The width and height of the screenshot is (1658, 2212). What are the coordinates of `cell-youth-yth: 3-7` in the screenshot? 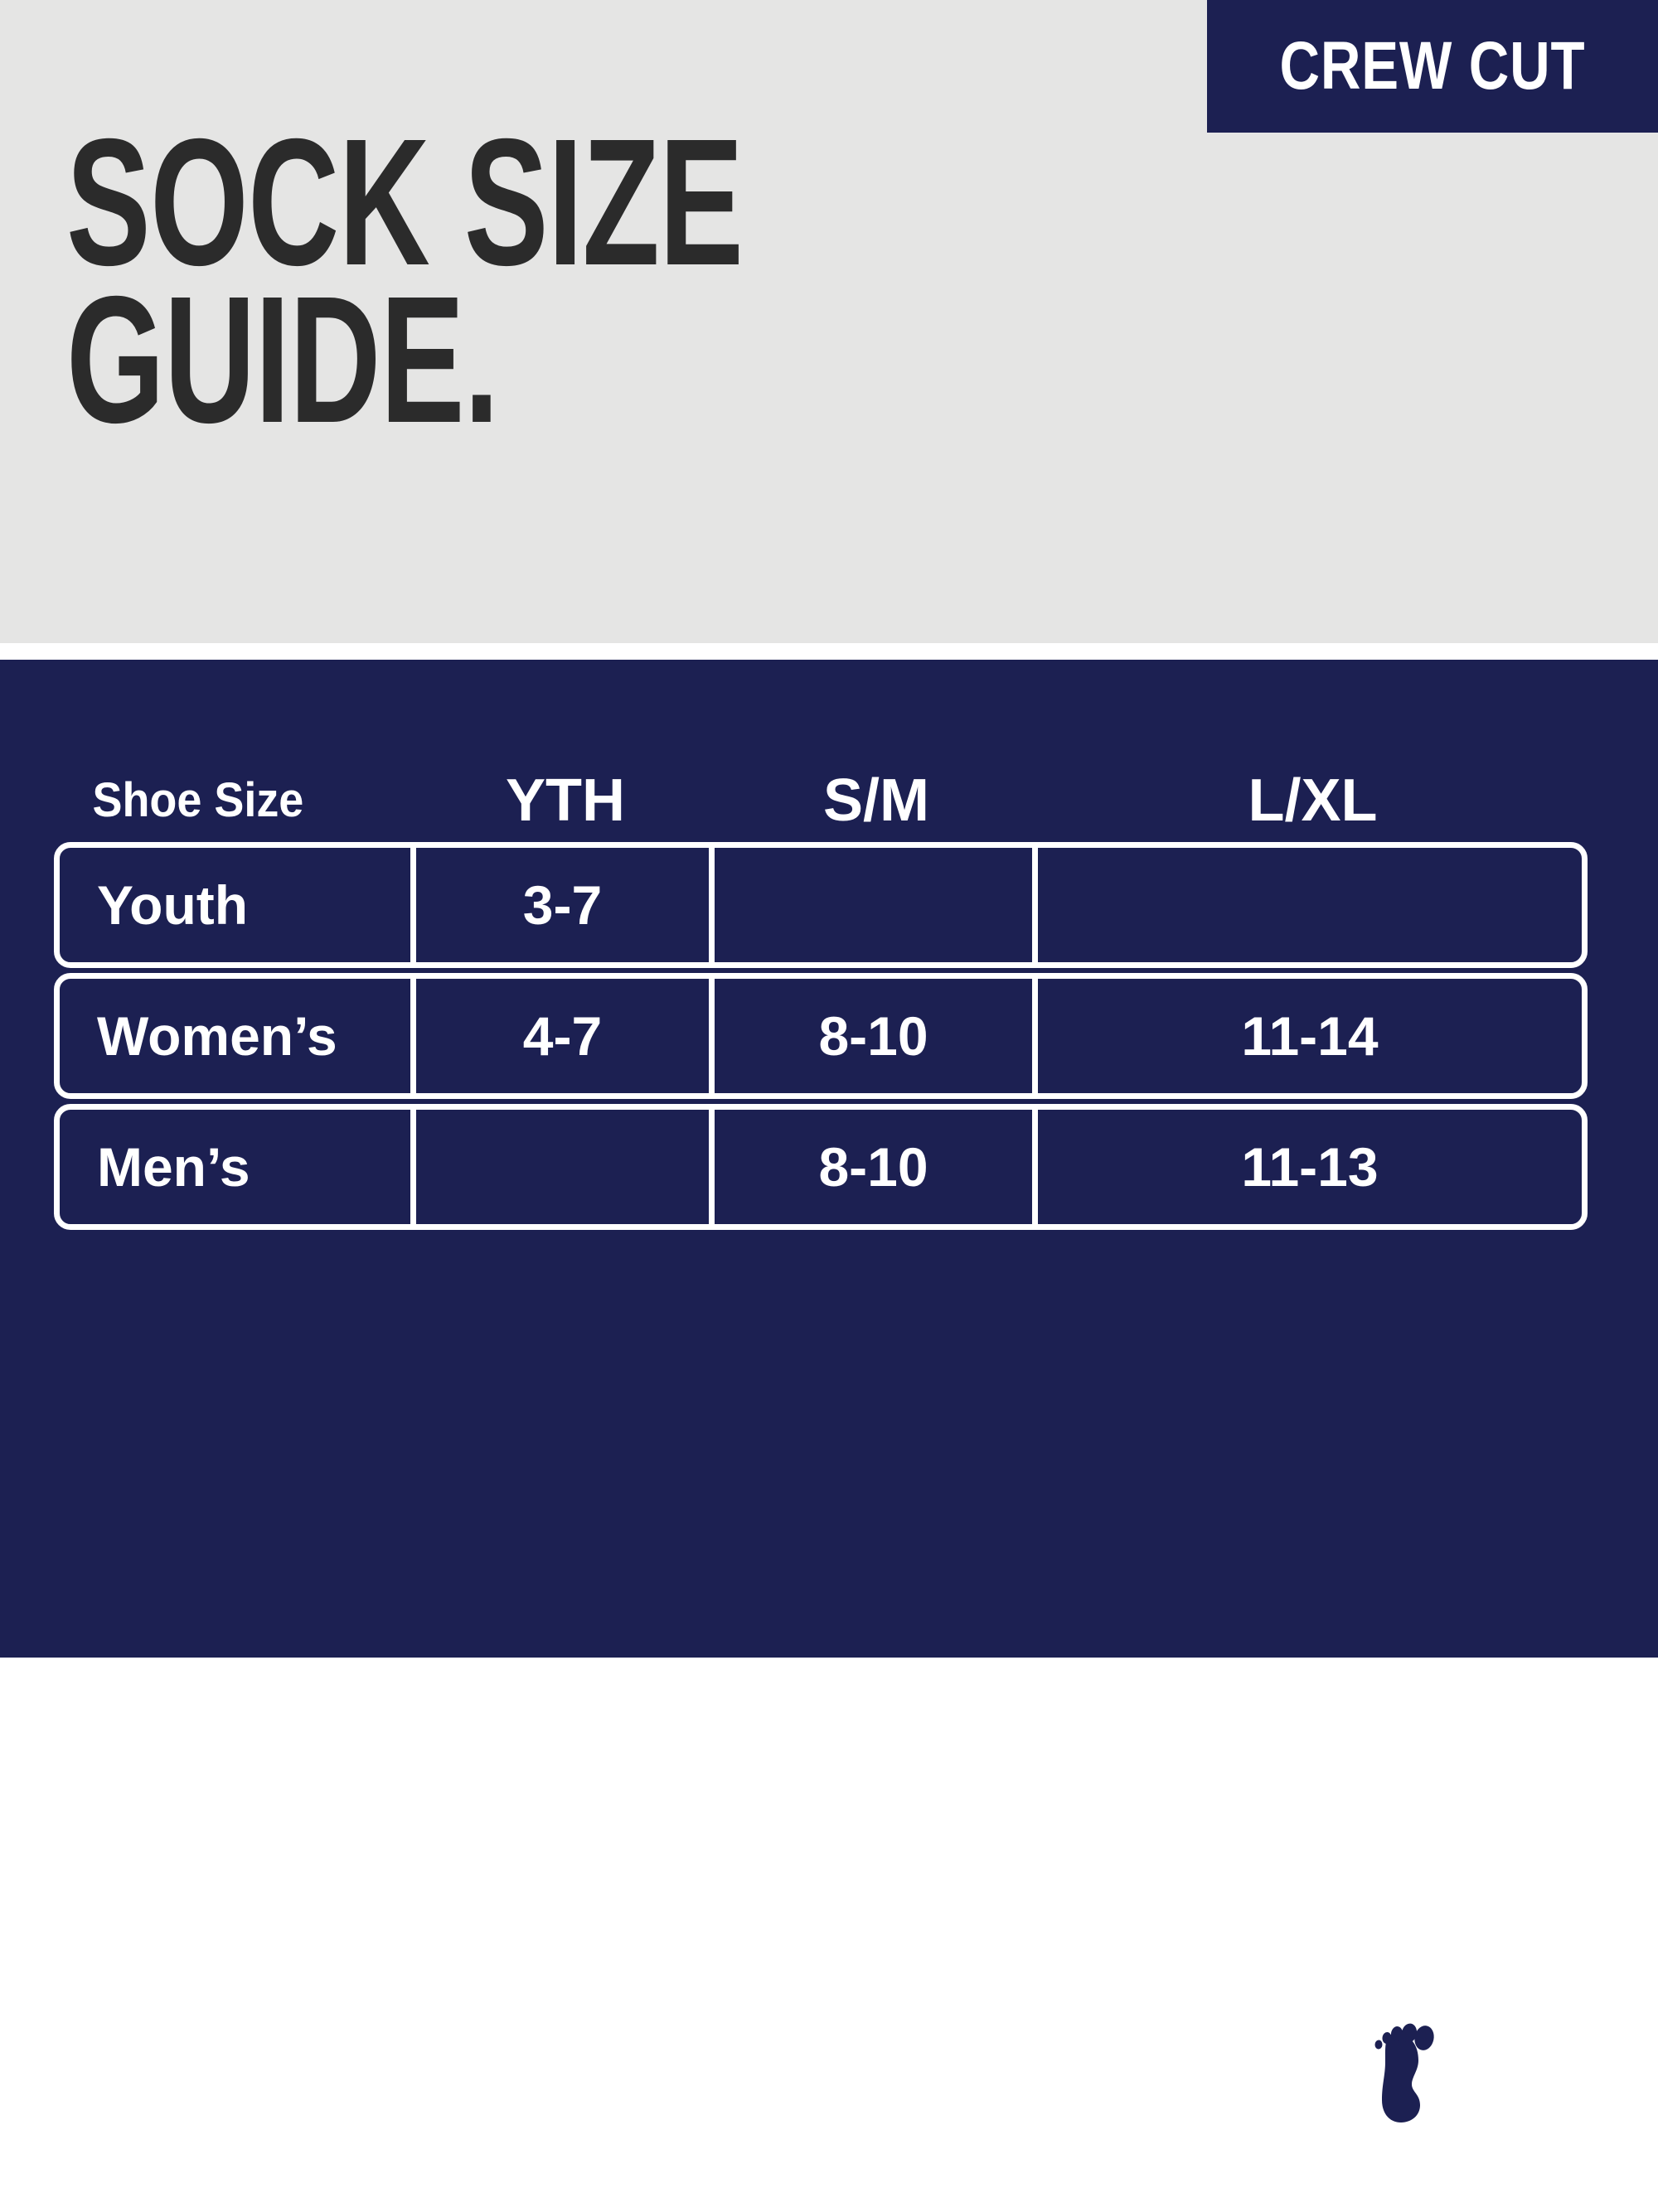 It's located at (565, 905).